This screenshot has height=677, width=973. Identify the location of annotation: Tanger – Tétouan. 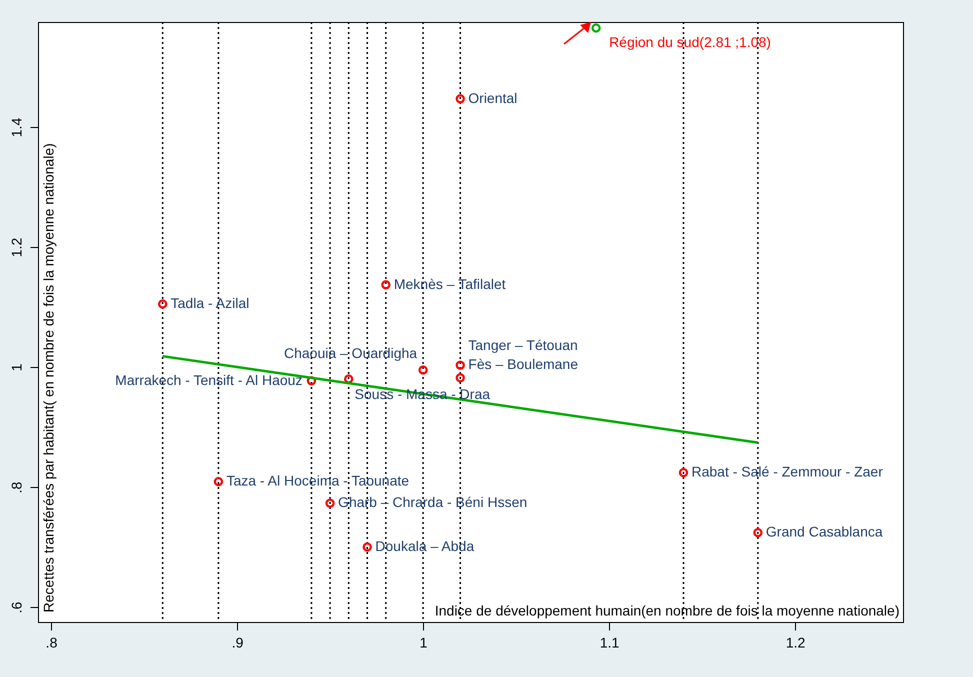
(523, 344).